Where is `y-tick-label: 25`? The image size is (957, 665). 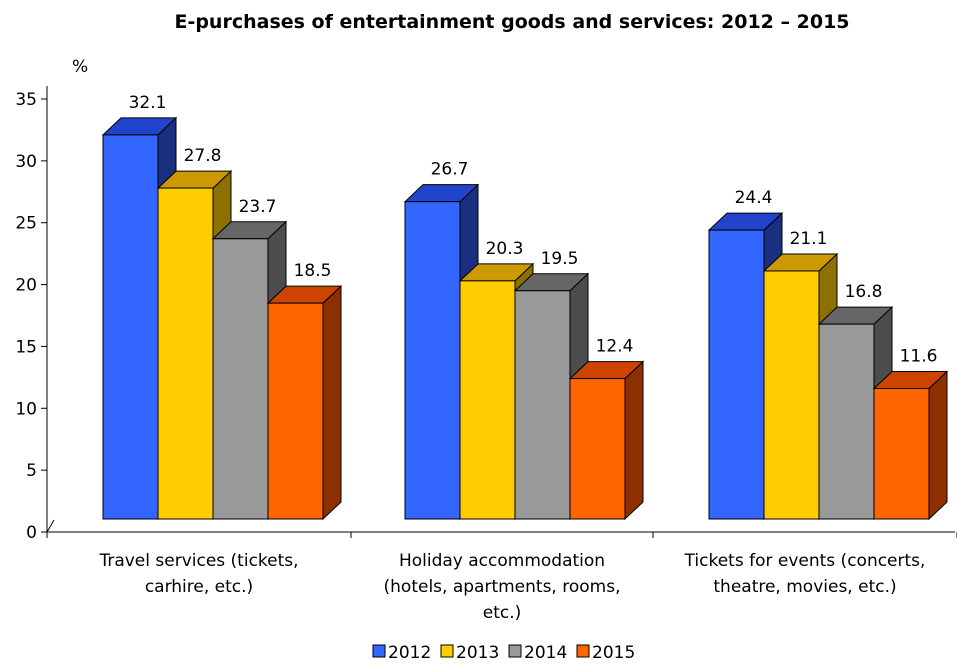 y-tick-label: 25 is located at coordinates (26, 224).